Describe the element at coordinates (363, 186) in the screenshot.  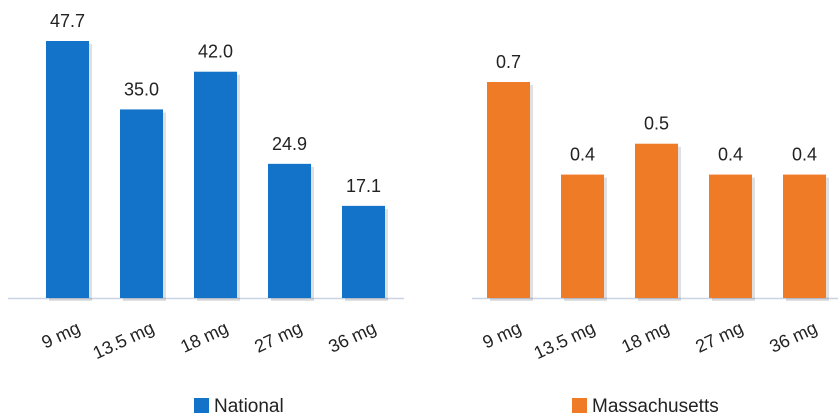
I see `data-label: 17.1` at that location.